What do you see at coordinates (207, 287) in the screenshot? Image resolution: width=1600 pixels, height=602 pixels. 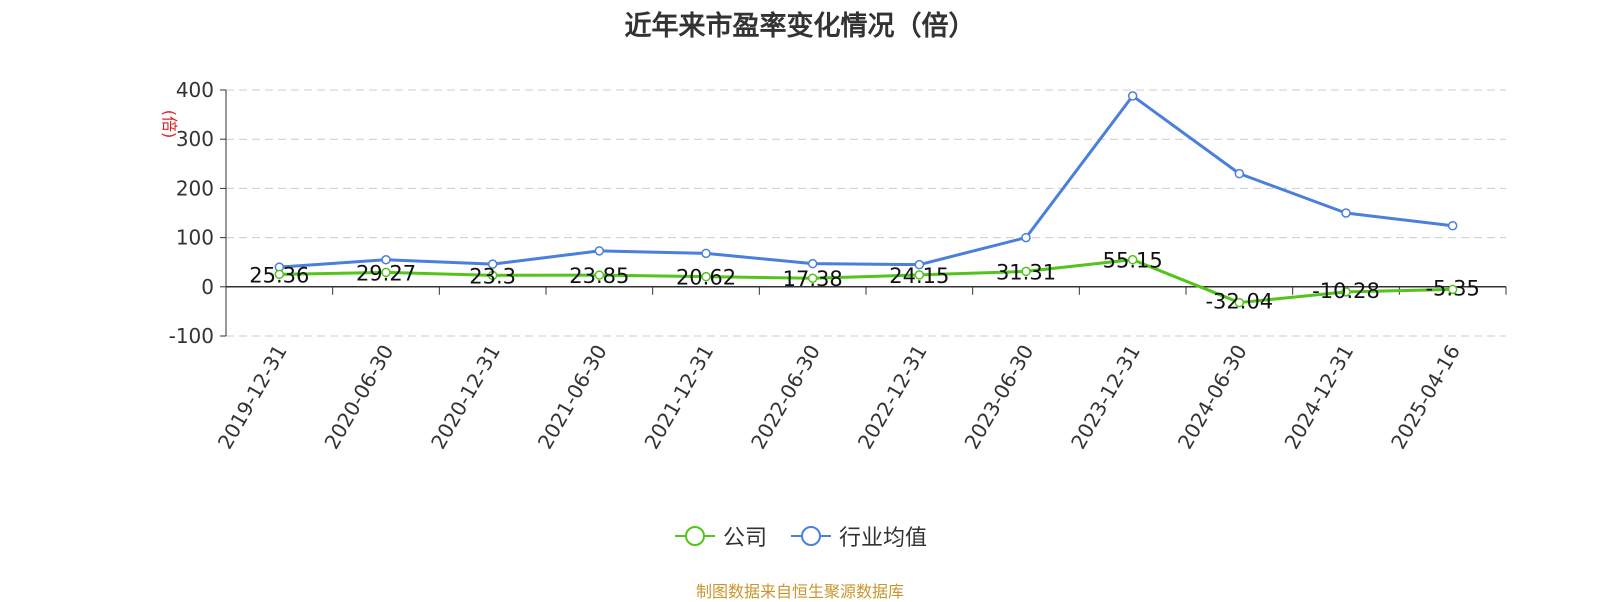 I see `y-tick-label: 0` at bounding box center [207, 287].